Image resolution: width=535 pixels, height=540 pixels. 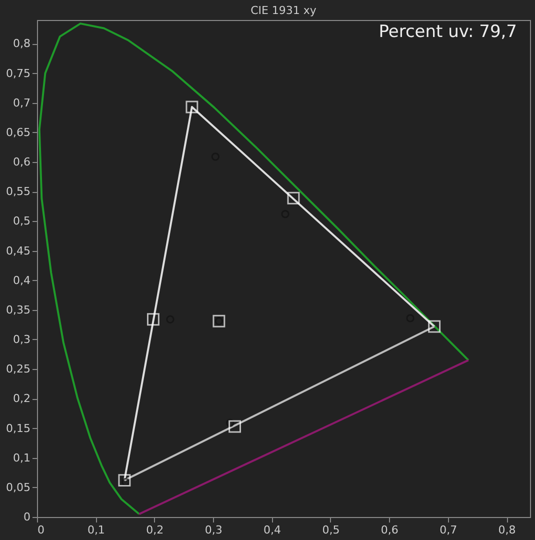 What do you see at coordinates (283, 10) in the screenshot?
I see `chart-title: CIE 1931 xy` at bounding box center [283, 10].